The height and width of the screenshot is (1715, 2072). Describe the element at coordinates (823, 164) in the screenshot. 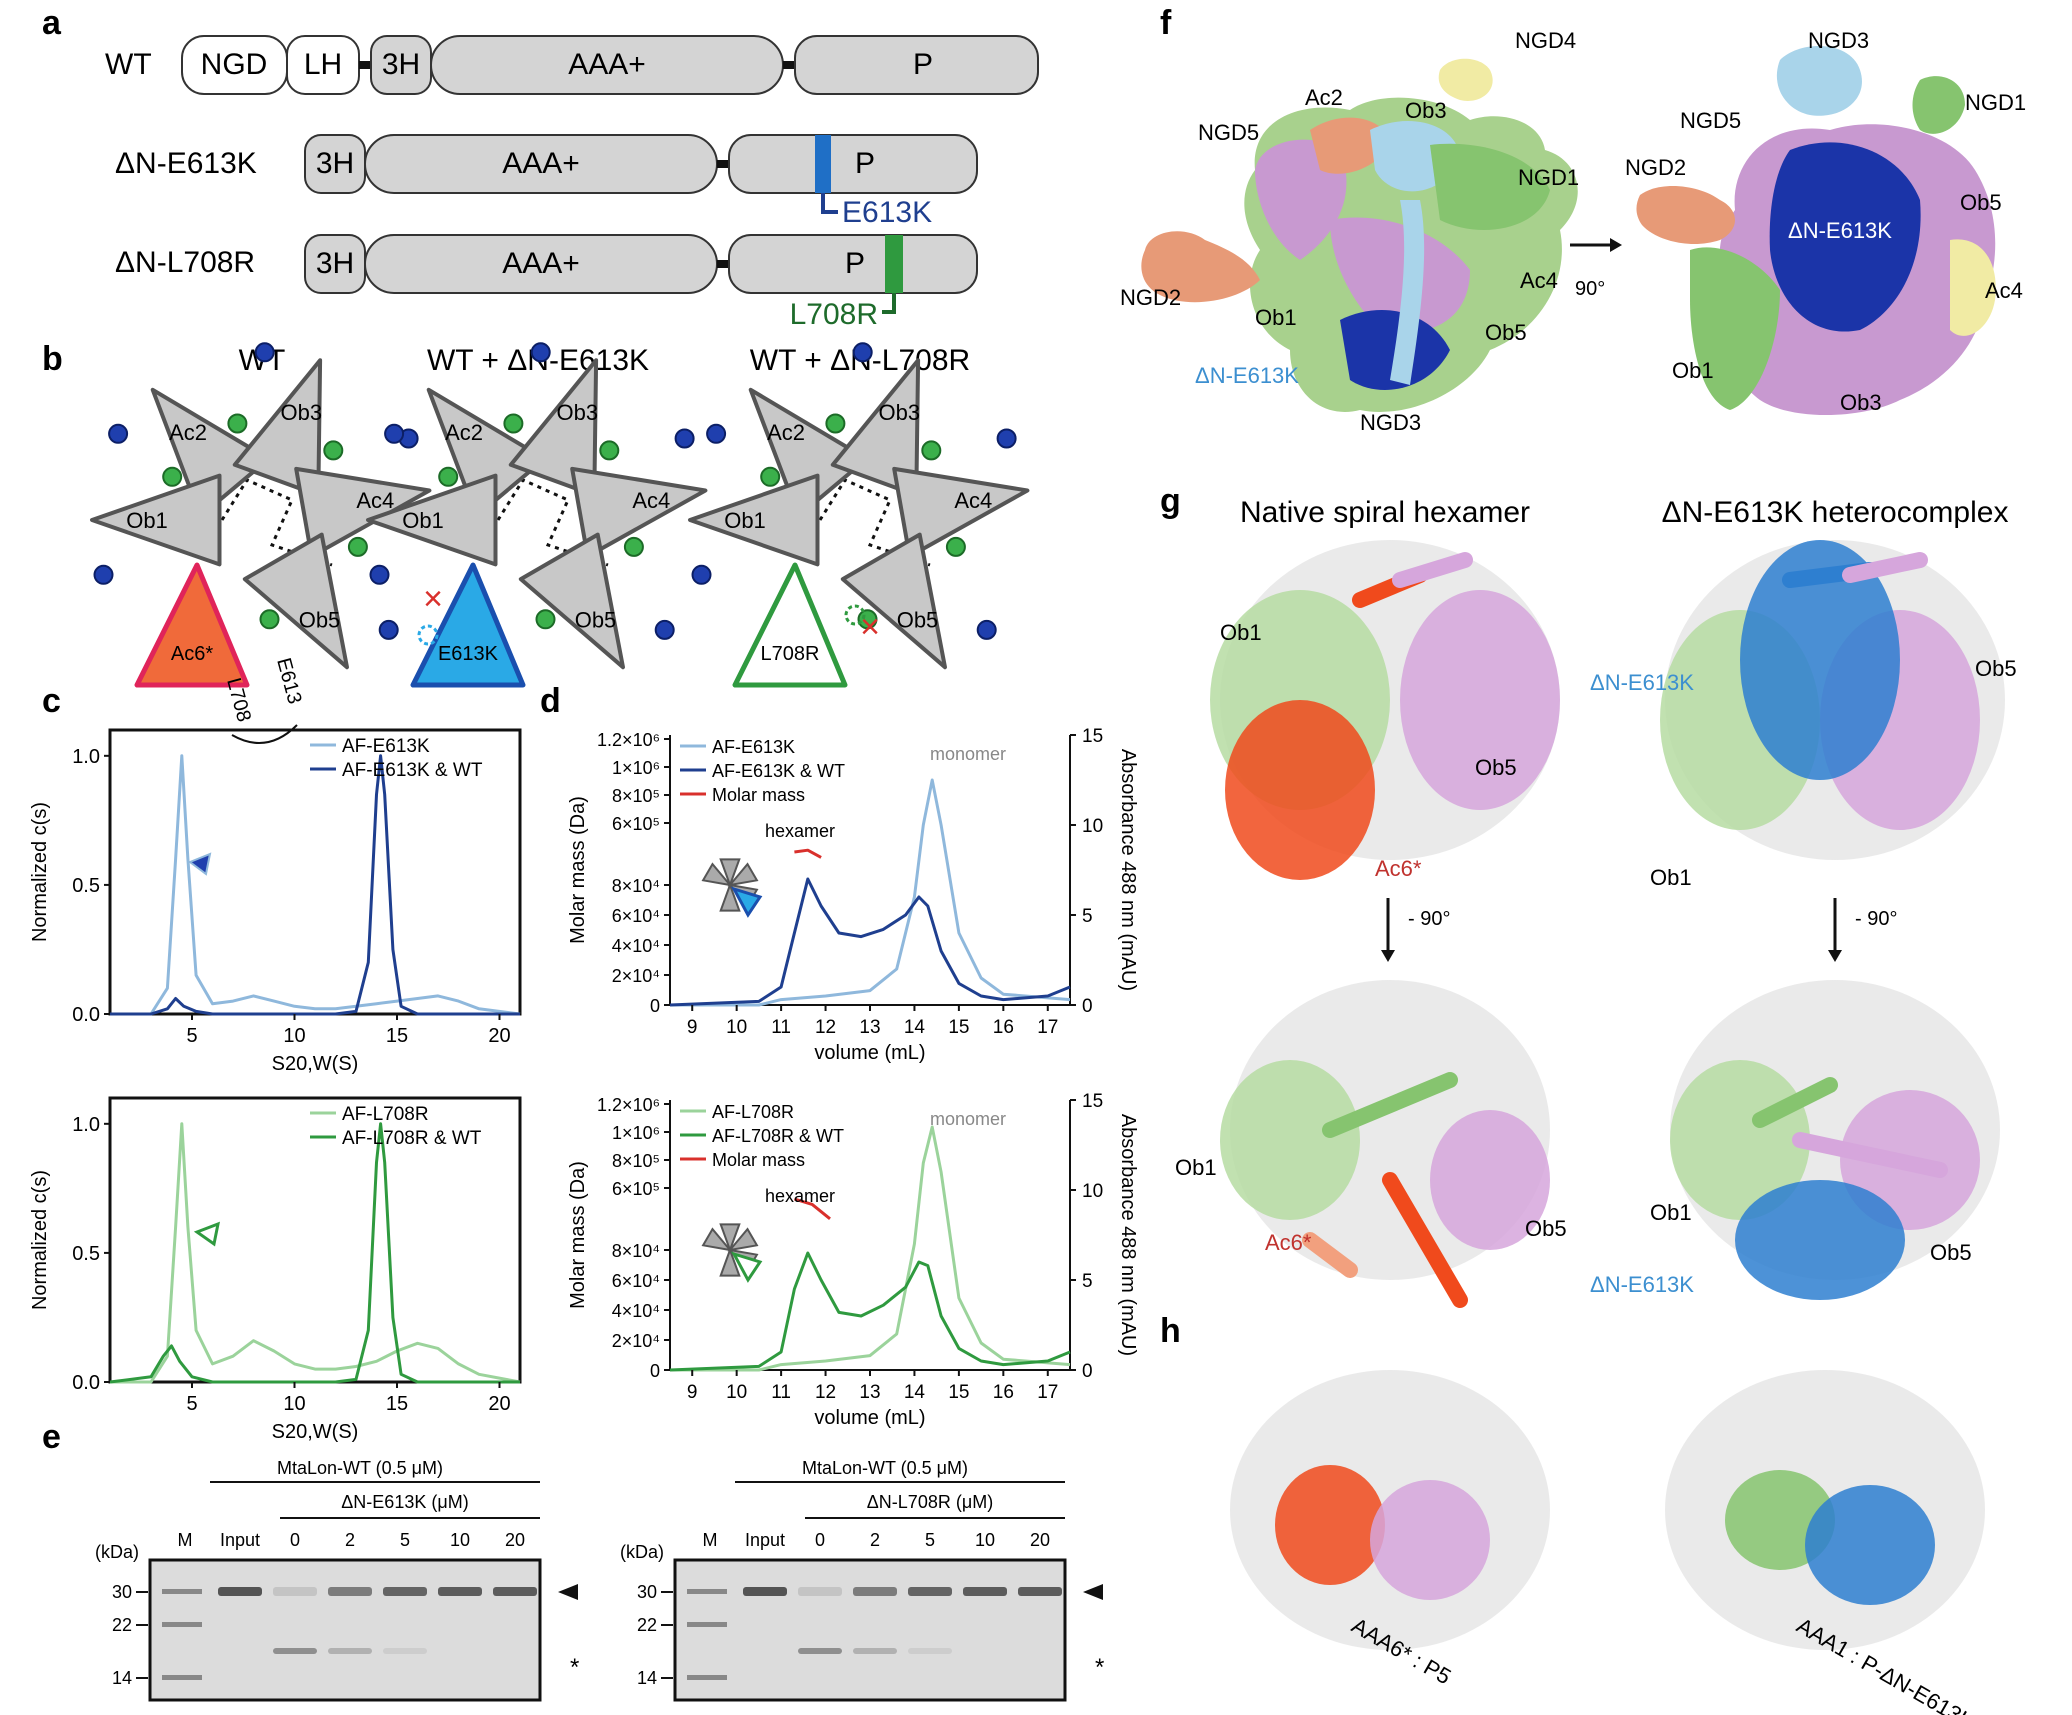

I see `mutation-e613k-marker` at that location.